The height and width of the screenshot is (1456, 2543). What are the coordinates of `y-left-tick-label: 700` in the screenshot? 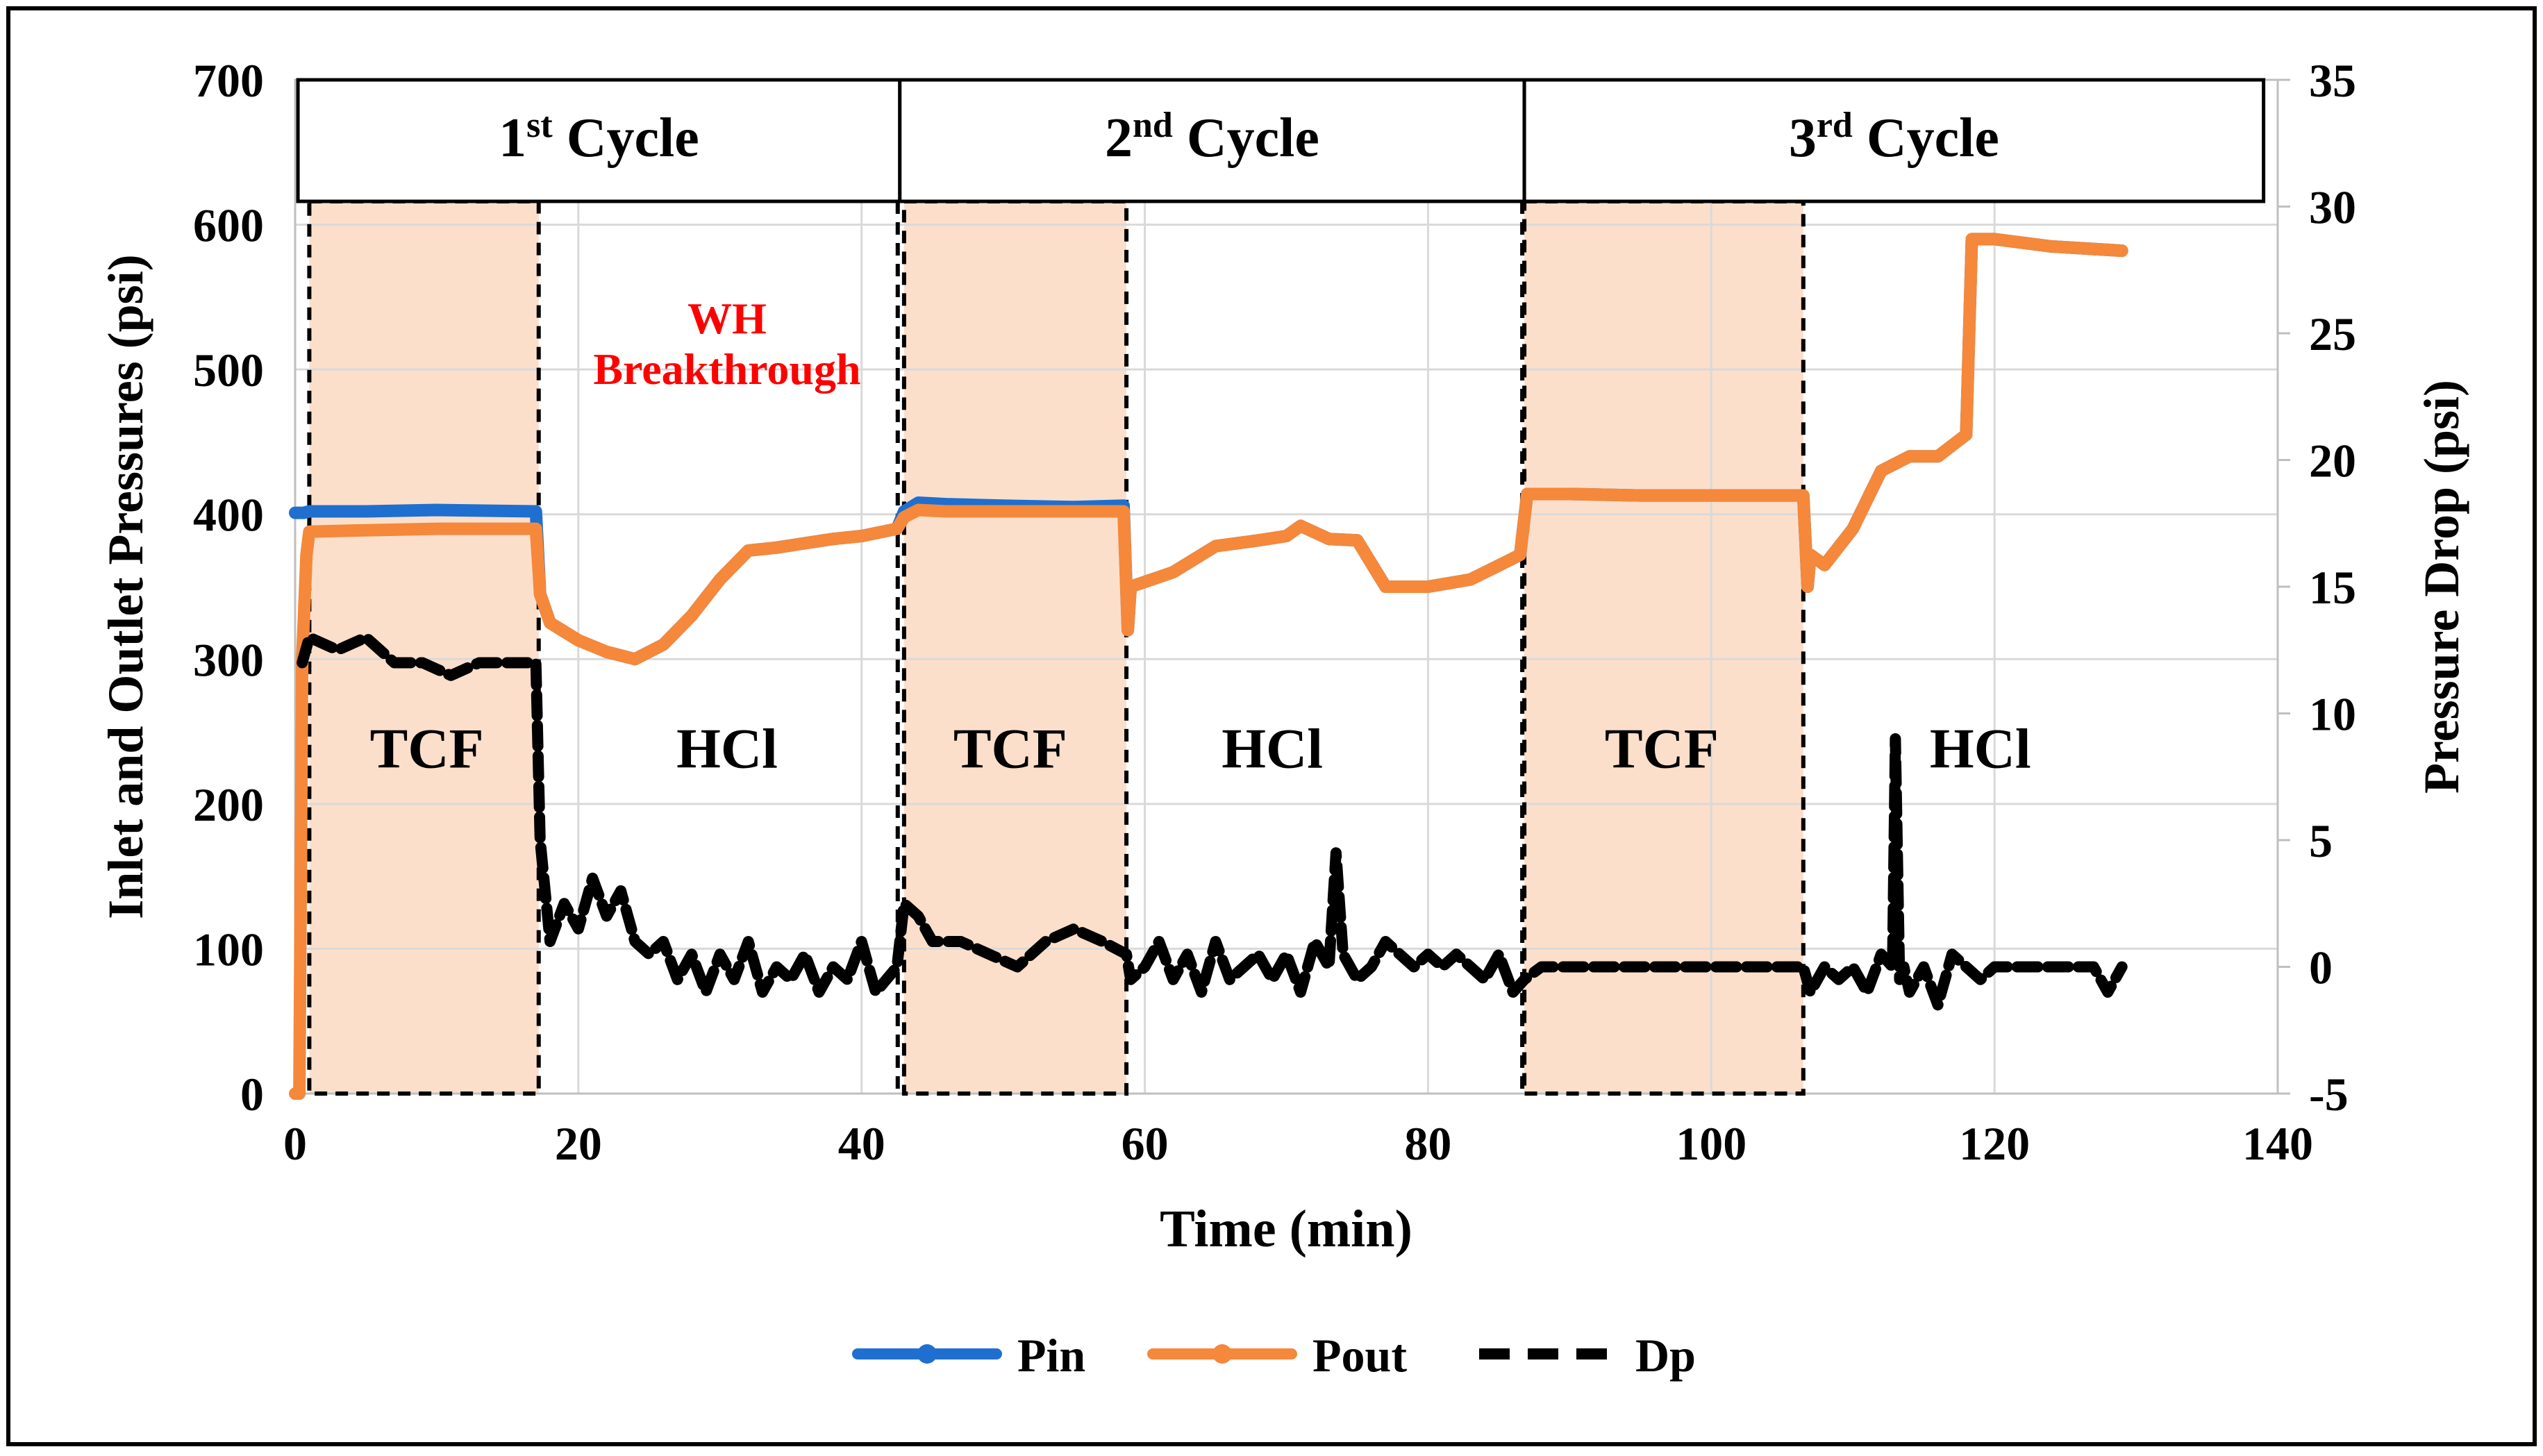 It's located at (228, 80).